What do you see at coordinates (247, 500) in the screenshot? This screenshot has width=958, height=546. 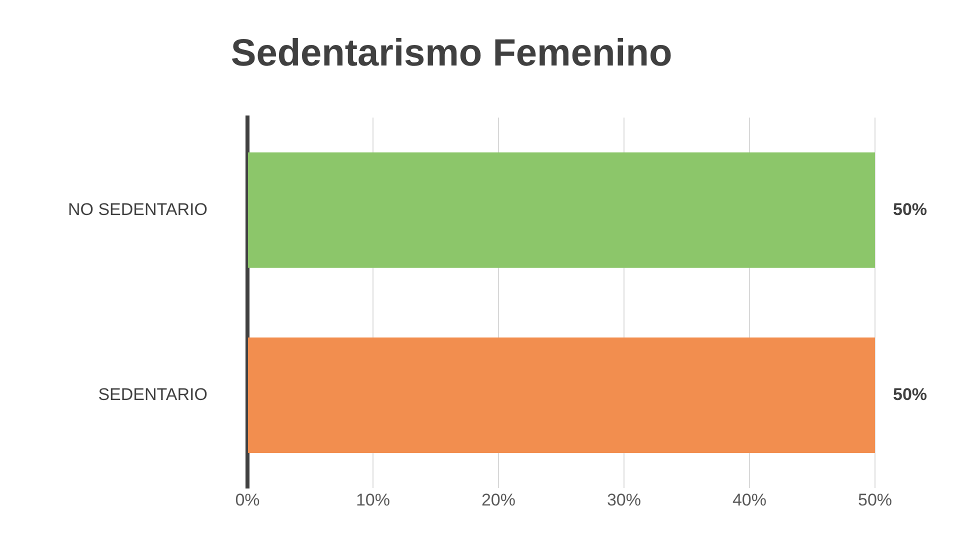 I see `x-tick-label: 0%` at bounding box center [247, 500].